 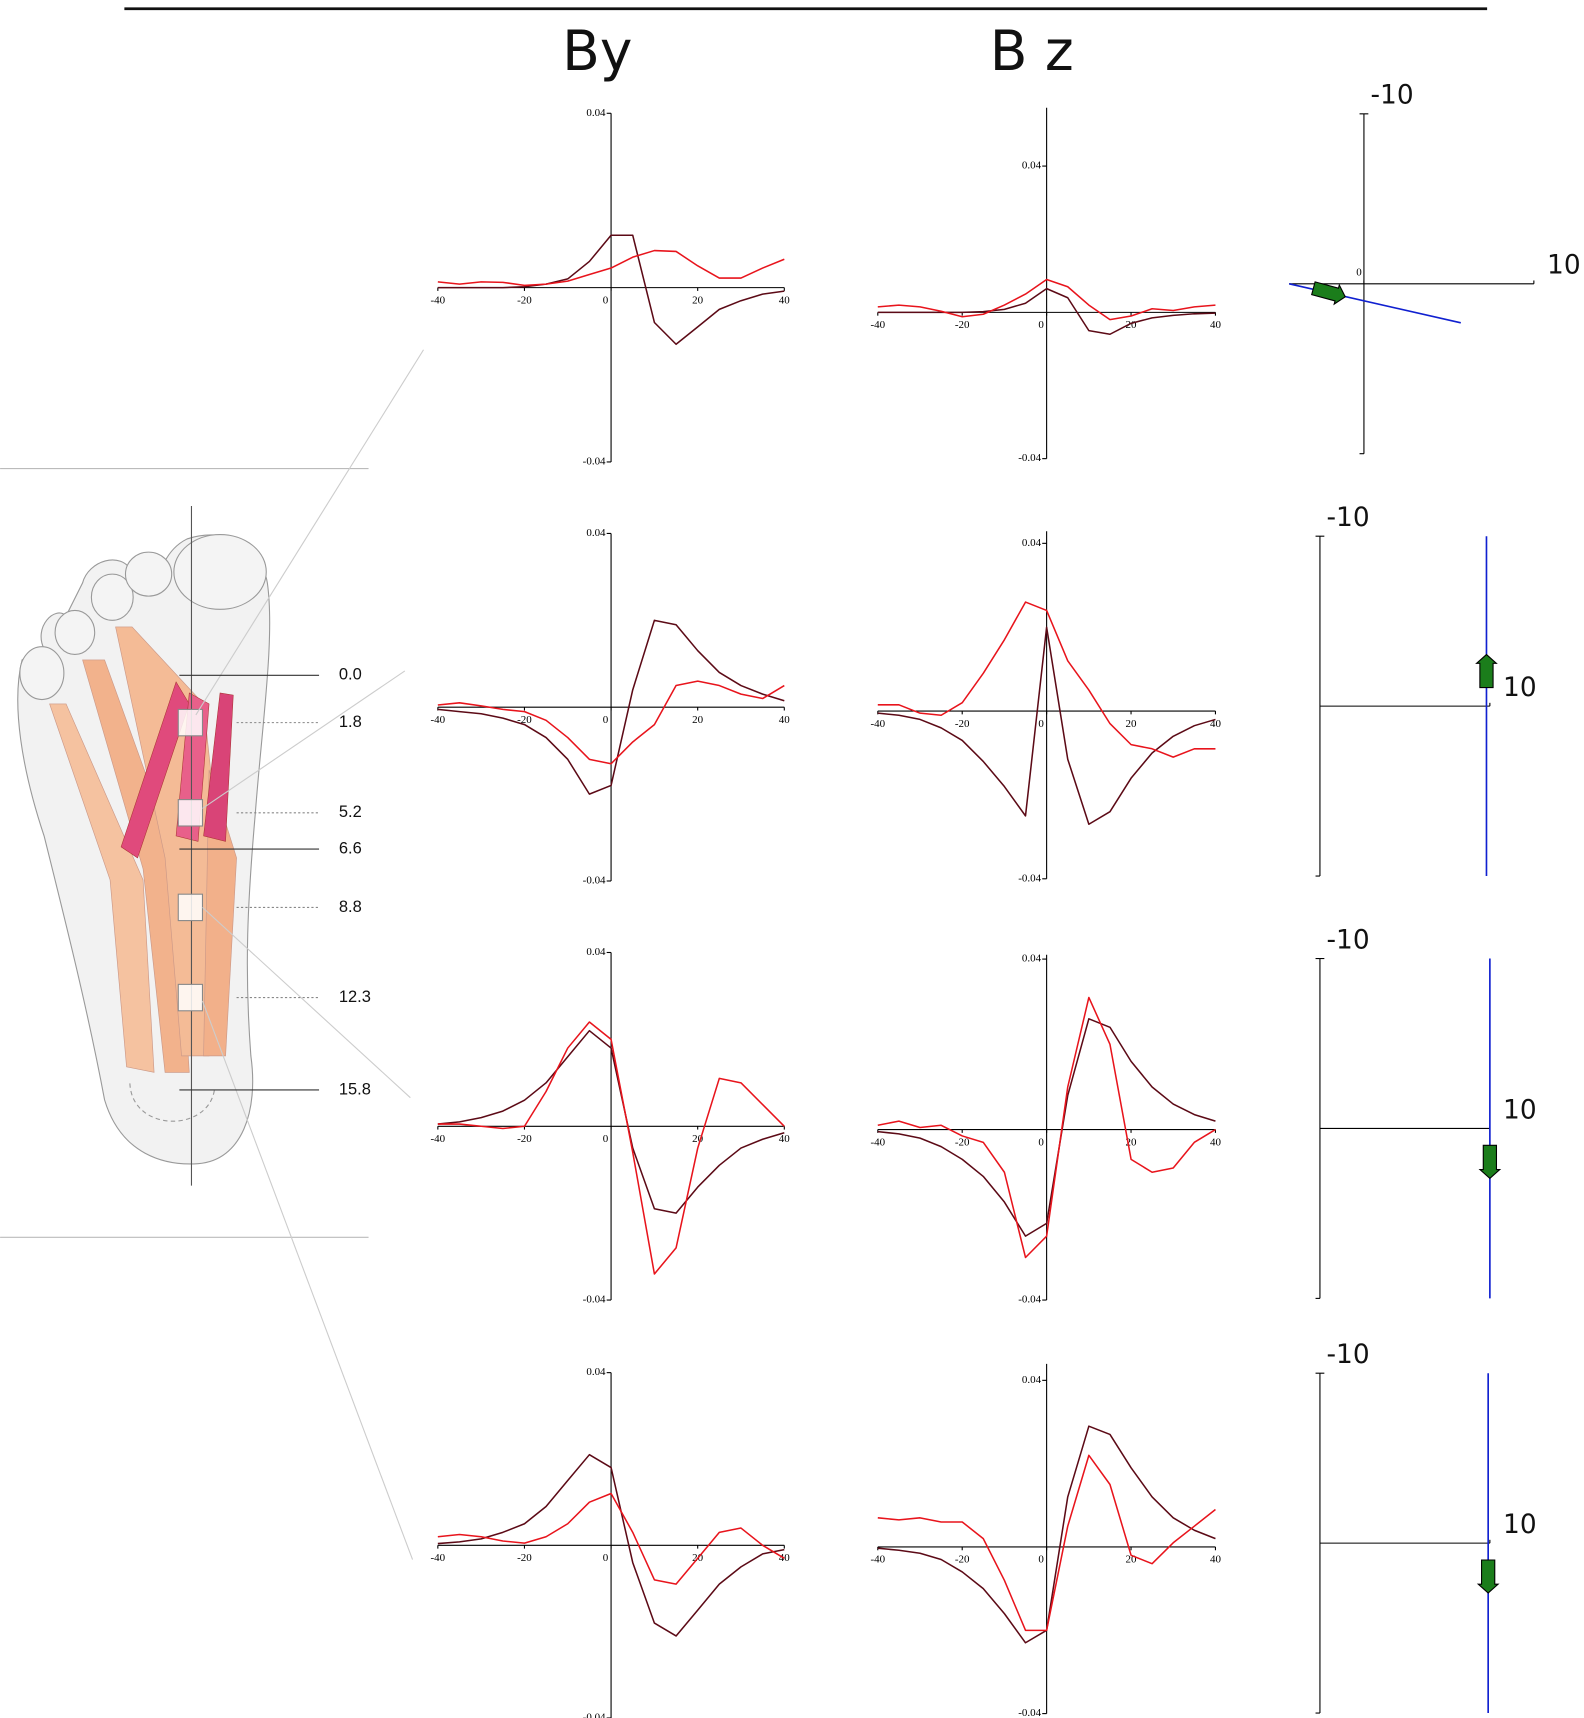 I want to click on foot-label: 0.0, so click(x=350, y=675).